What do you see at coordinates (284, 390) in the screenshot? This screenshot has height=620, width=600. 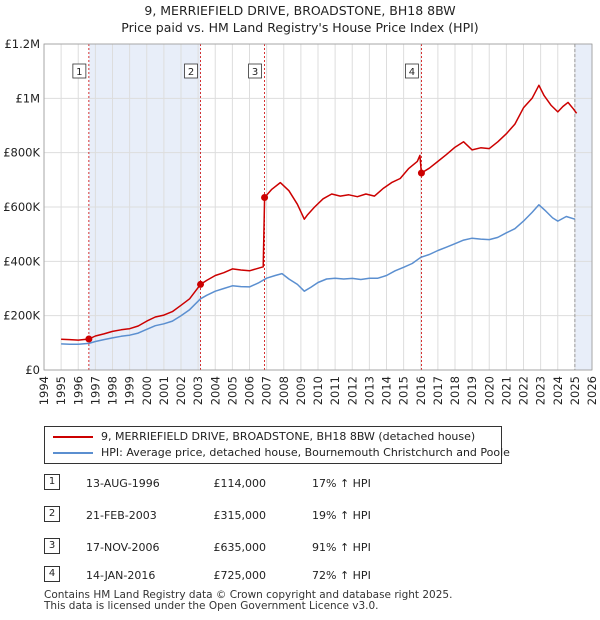 I see `x-tick-label: 2008` at bounding box center [284, 390].